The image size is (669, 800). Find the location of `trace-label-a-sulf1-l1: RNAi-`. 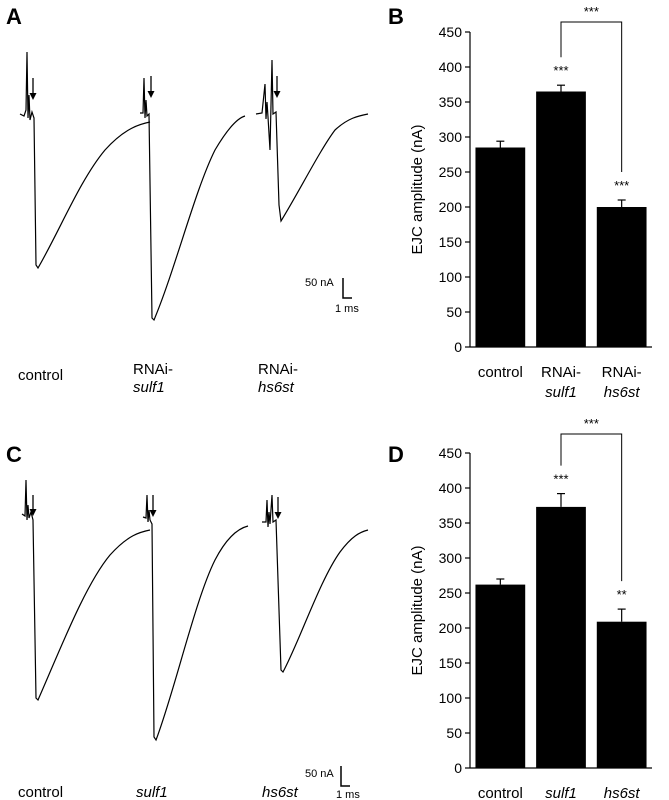

trace-label-a-sulf1-l1: RNAi- is located at coordinates (153, 369).